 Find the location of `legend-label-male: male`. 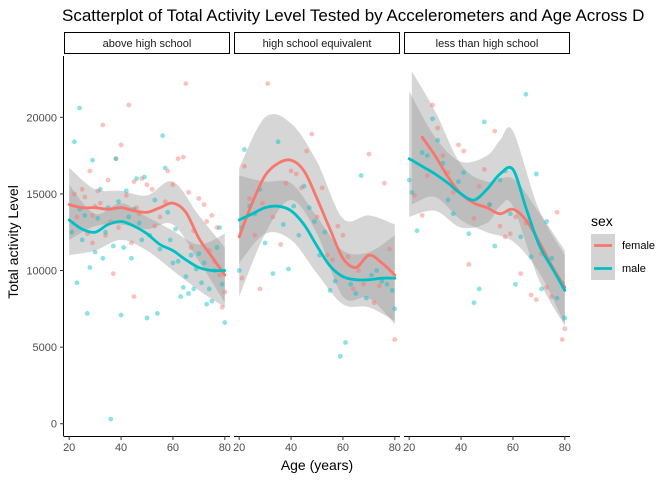

legend-label-male: male is located at coordinates (634, 269).